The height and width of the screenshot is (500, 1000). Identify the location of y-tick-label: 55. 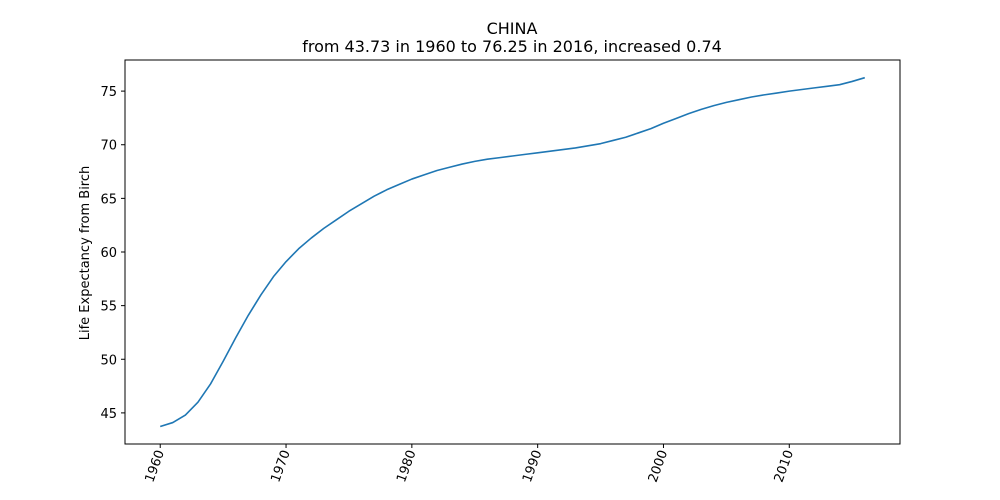
(108, 307).